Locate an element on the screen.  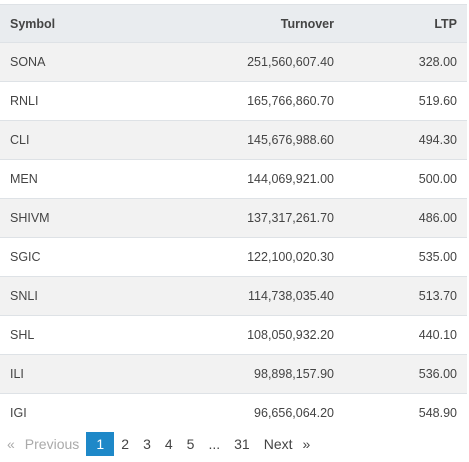
cell-ltp: 548.90 is located at coordinates (405, 413).